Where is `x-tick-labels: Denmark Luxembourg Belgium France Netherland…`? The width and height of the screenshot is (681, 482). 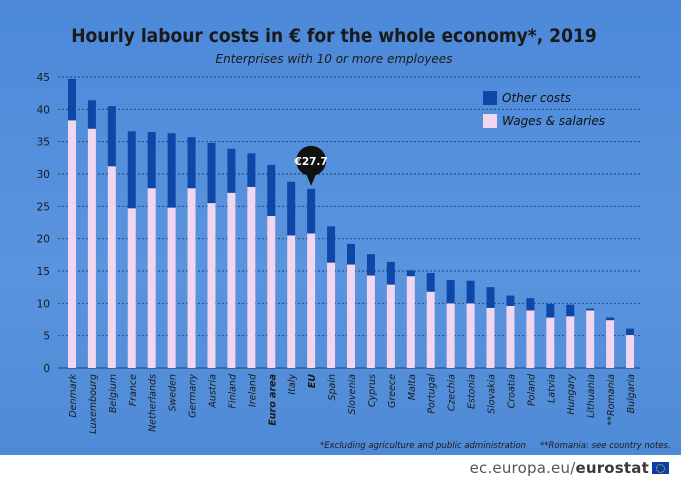
x-tick-labels: Denmark Luxembourg Belgium France Netherland… is located at coordinates (352, 403).